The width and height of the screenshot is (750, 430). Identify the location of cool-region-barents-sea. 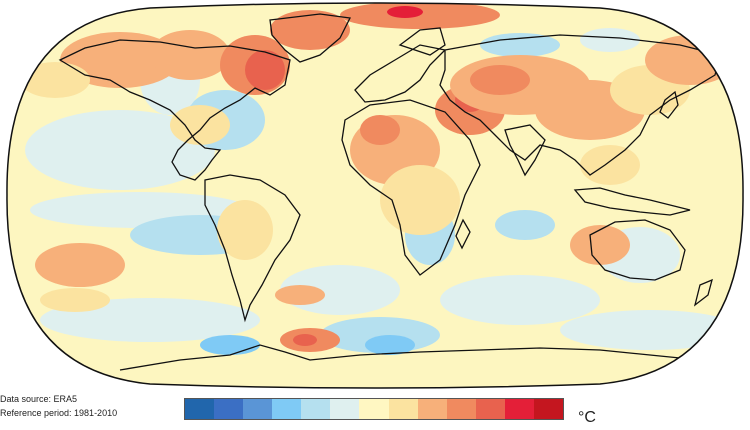
(520, 45).